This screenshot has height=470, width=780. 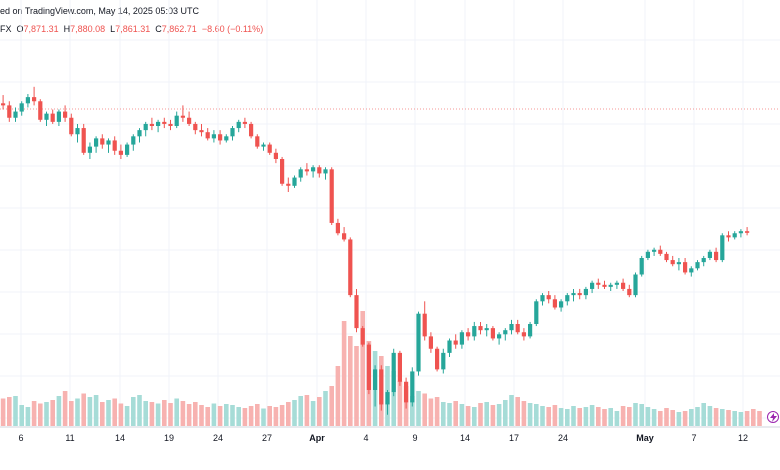 I want to click on x-tick-label: 7, so click(x=693, y=438).